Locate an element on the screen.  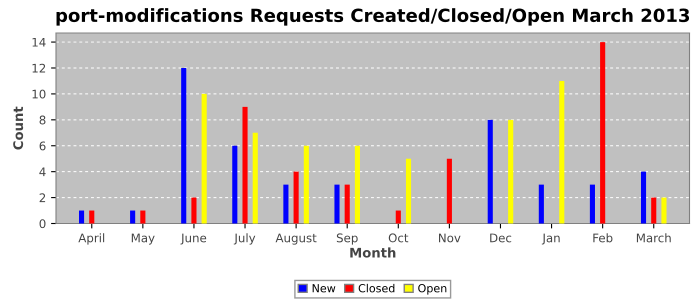
x-tick-label: March is located at coordinates (653, 237).